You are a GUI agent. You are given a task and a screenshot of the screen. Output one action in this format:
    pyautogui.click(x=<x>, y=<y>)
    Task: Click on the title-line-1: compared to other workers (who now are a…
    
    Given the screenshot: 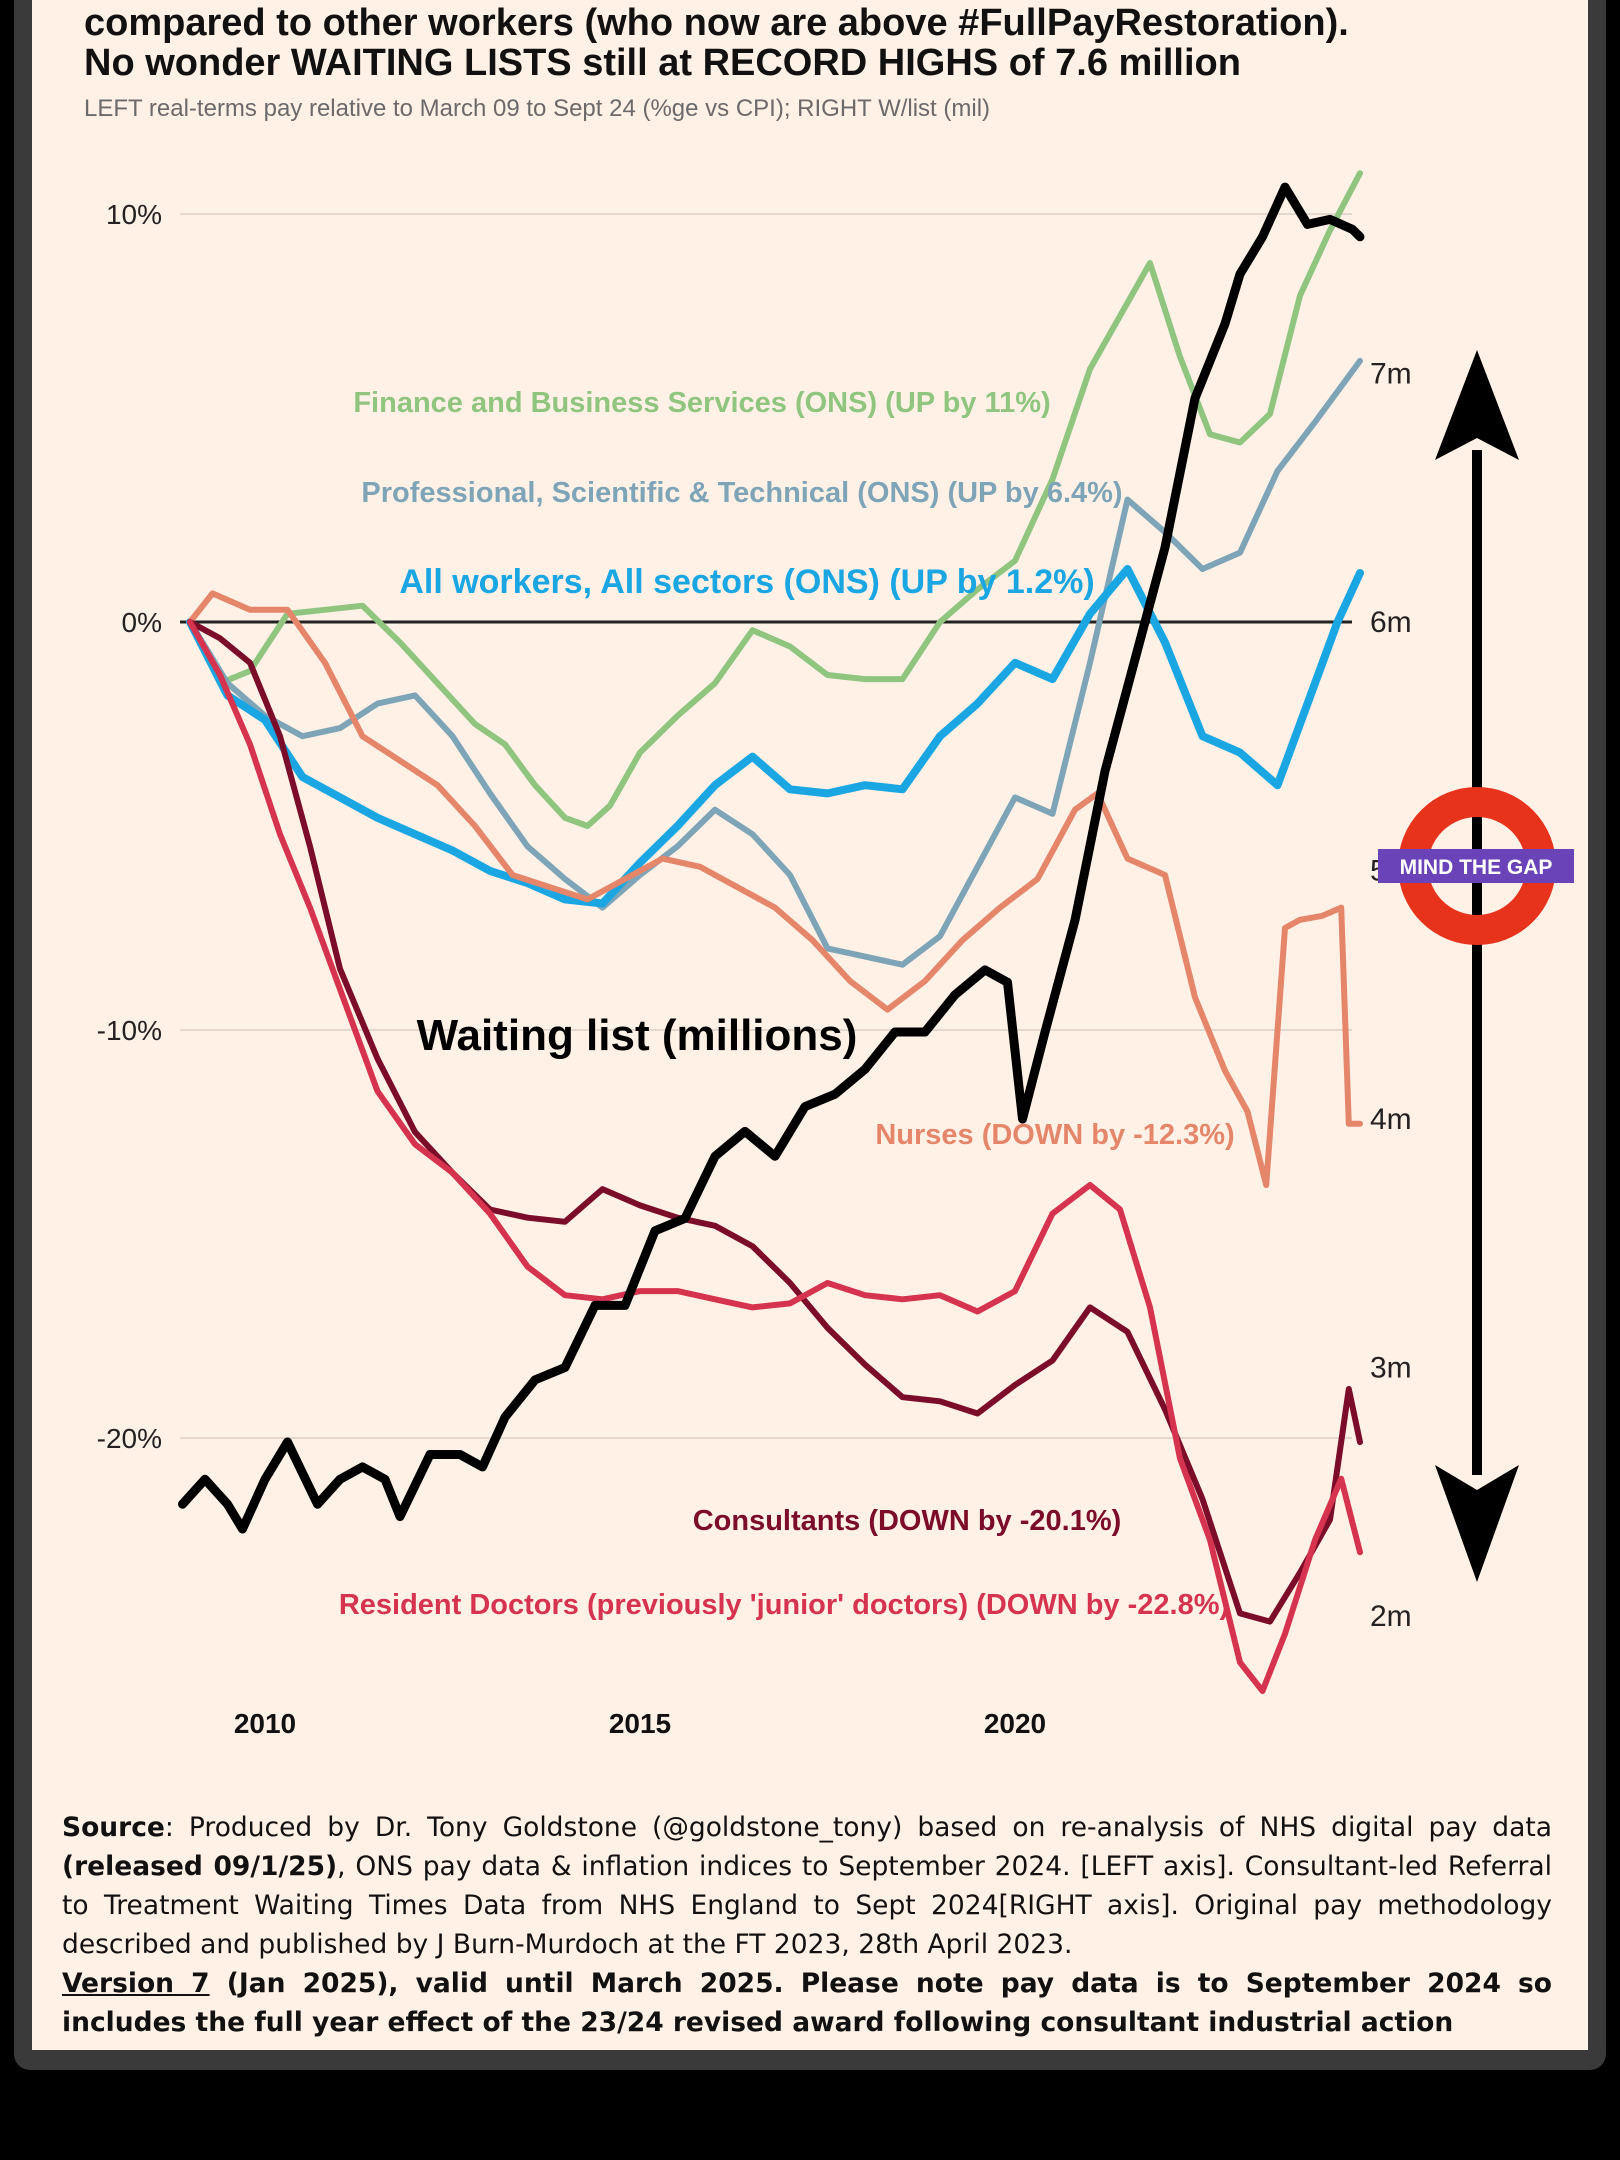 What is the action you would take?
    pyautogui.click(x=716, y=23)
    